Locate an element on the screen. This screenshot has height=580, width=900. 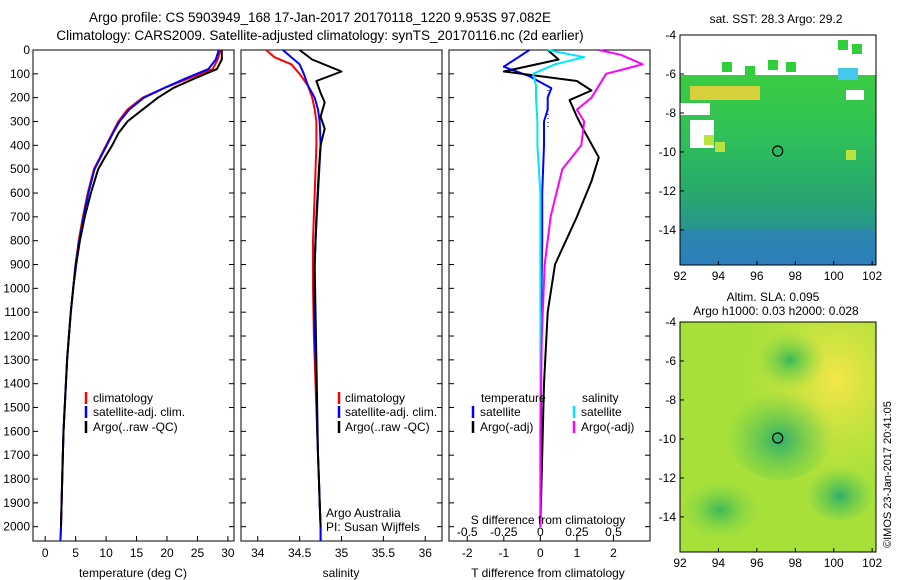
legend-label-t-satellite: satellite is located at coordinates (500, 412).